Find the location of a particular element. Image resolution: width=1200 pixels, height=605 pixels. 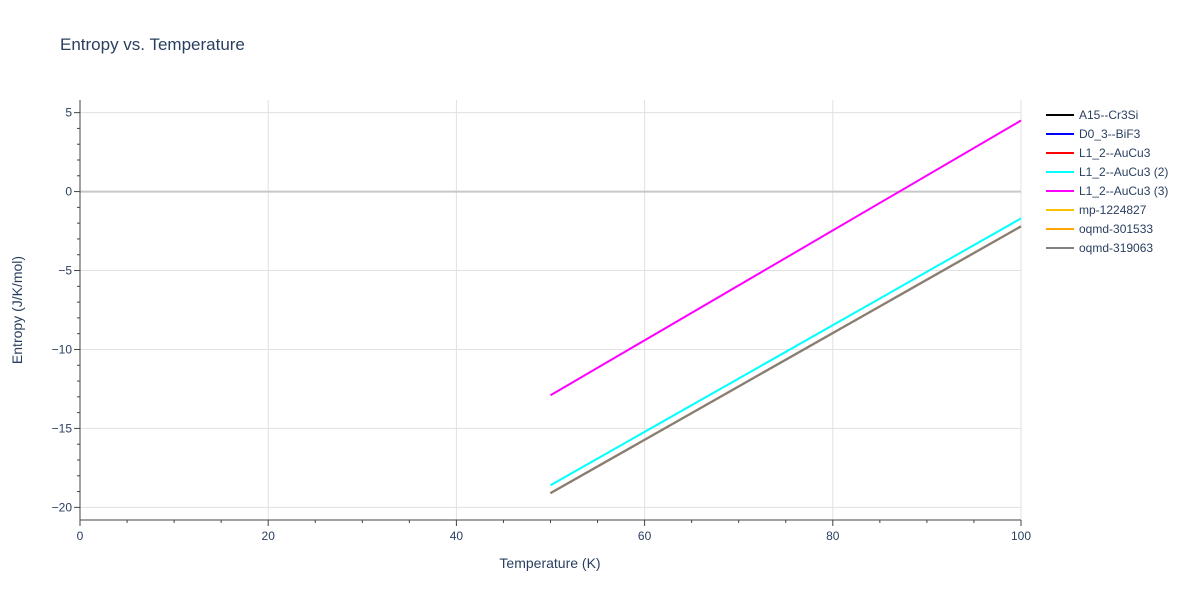

legend-item: L1_2--AuCu3 is located at coordinates (1098, 153).